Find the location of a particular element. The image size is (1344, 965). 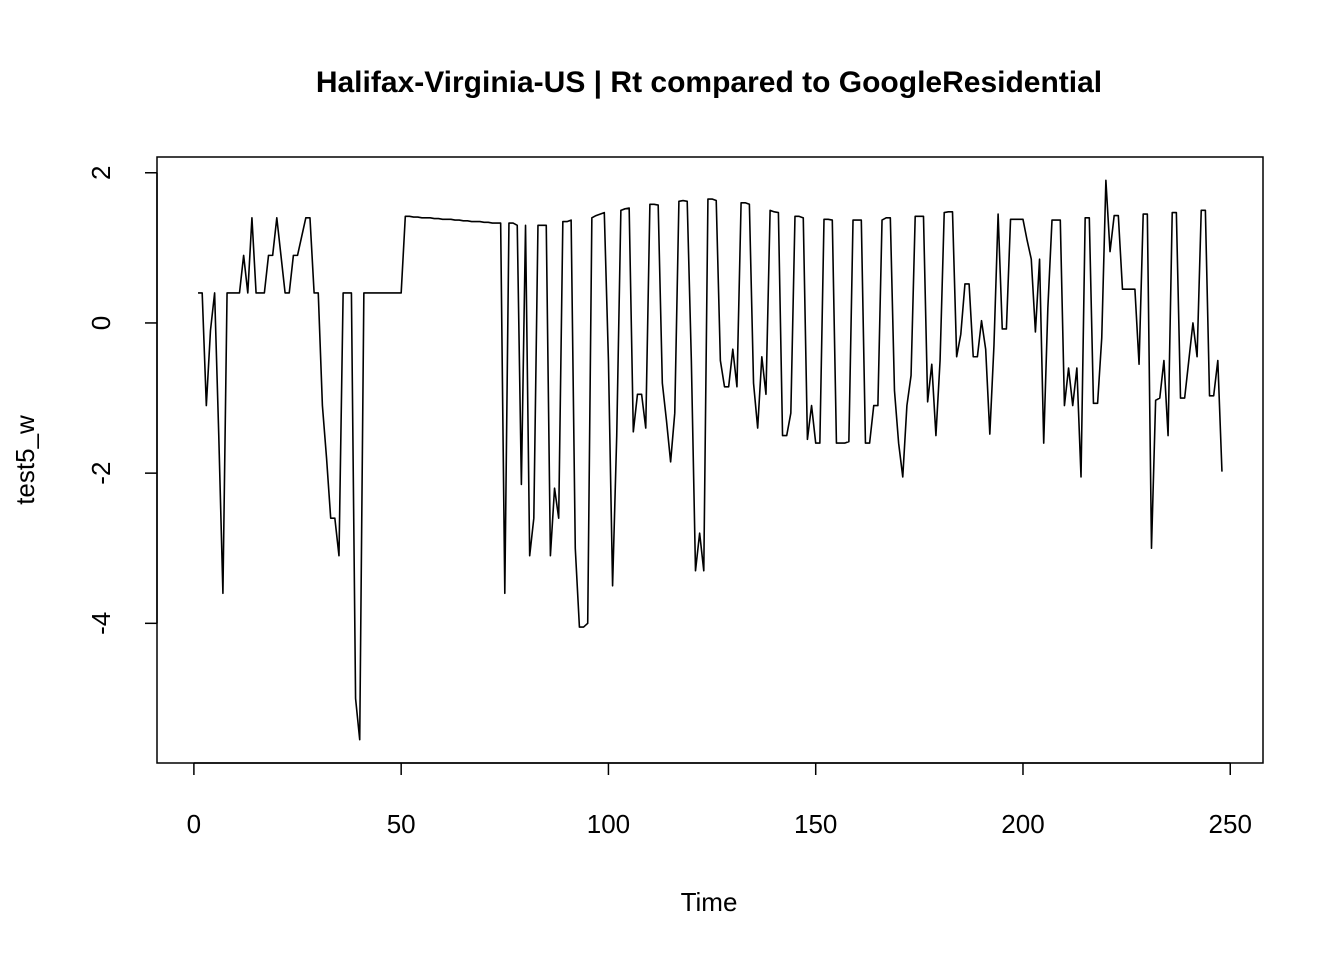

y-tick-label: 0 is located at coordinates (101, 323).